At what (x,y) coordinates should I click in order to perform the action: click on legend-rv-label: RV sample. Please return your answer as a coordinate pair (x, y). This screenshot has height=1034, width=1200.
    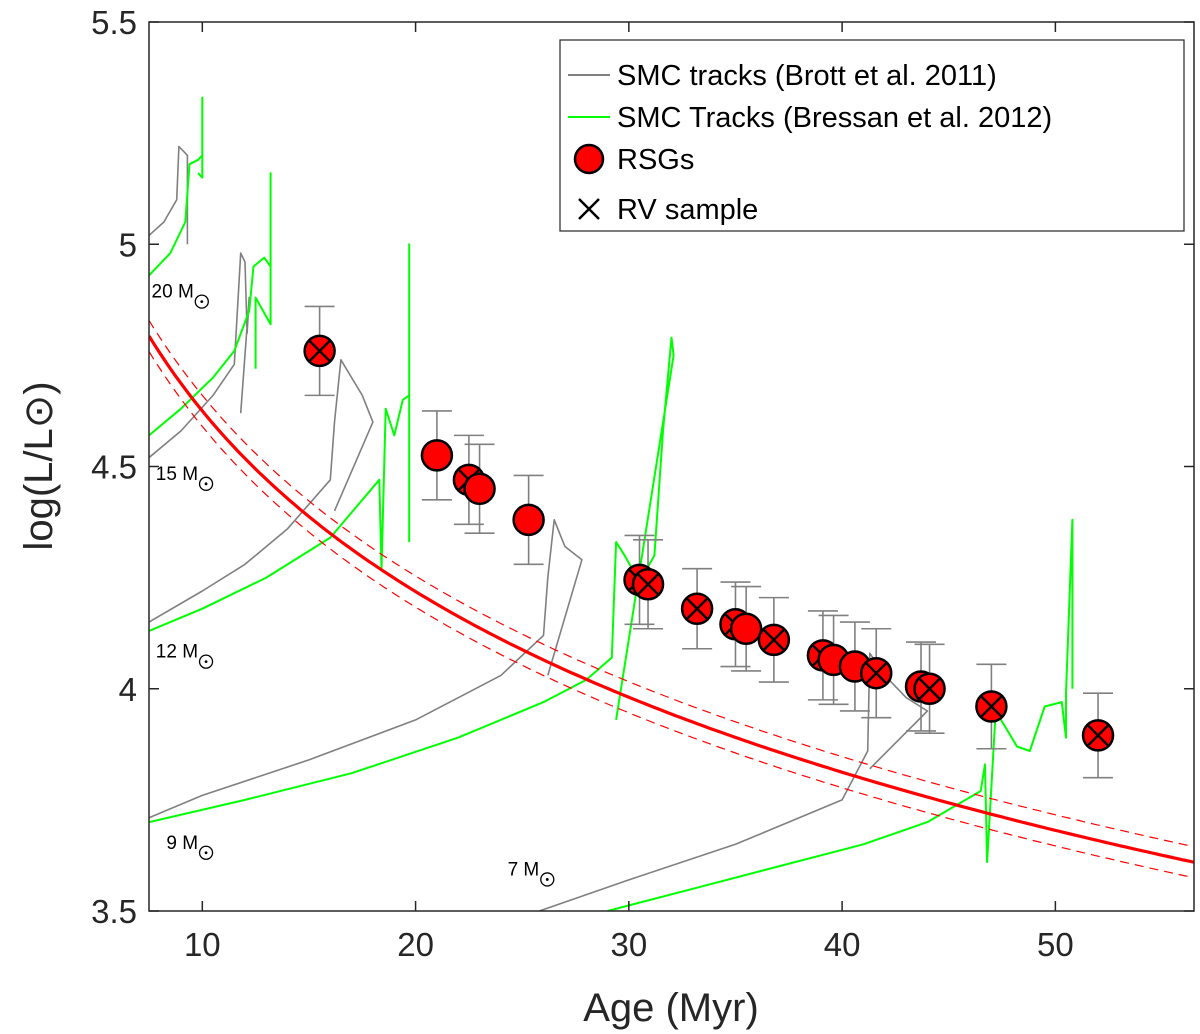
    Looking at the image, I should click on (687, 210).